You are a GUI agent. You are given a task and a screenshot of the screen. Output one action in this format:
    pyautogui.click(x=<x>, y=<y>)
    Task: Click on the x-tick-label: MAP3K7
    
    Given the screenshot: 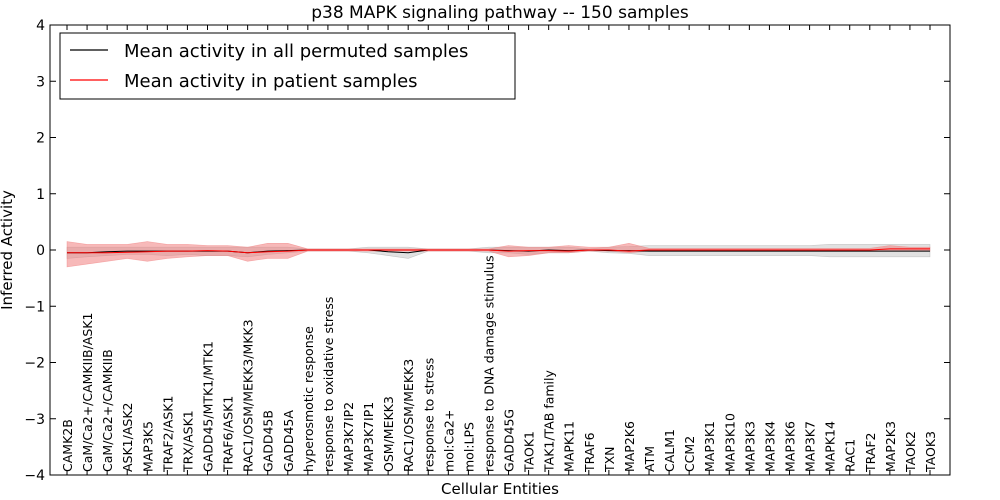 What is the action you would take?
    pyautogui.click(x=810, y=446)
    